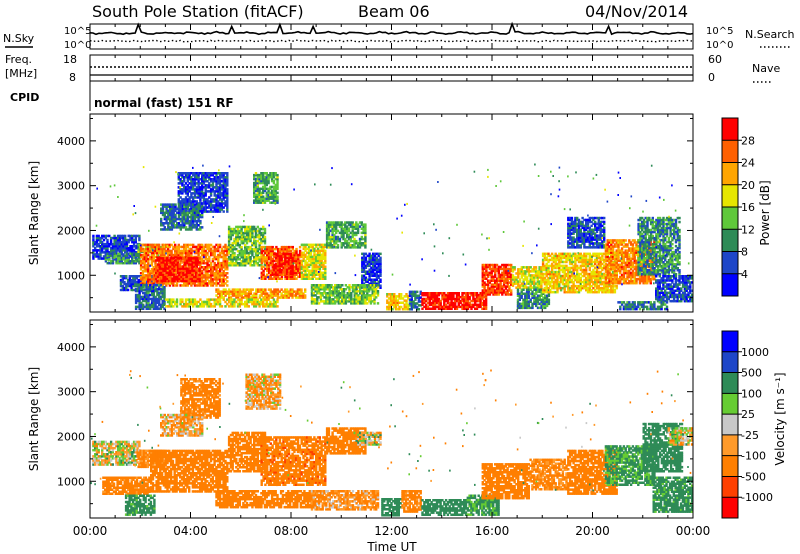 The width and height of the screenshot is (800, 554). What do you see at coordinates (711, 77) in the screenshot?
I see `nave-tick-low: 0` at bounding box center [711, 77].